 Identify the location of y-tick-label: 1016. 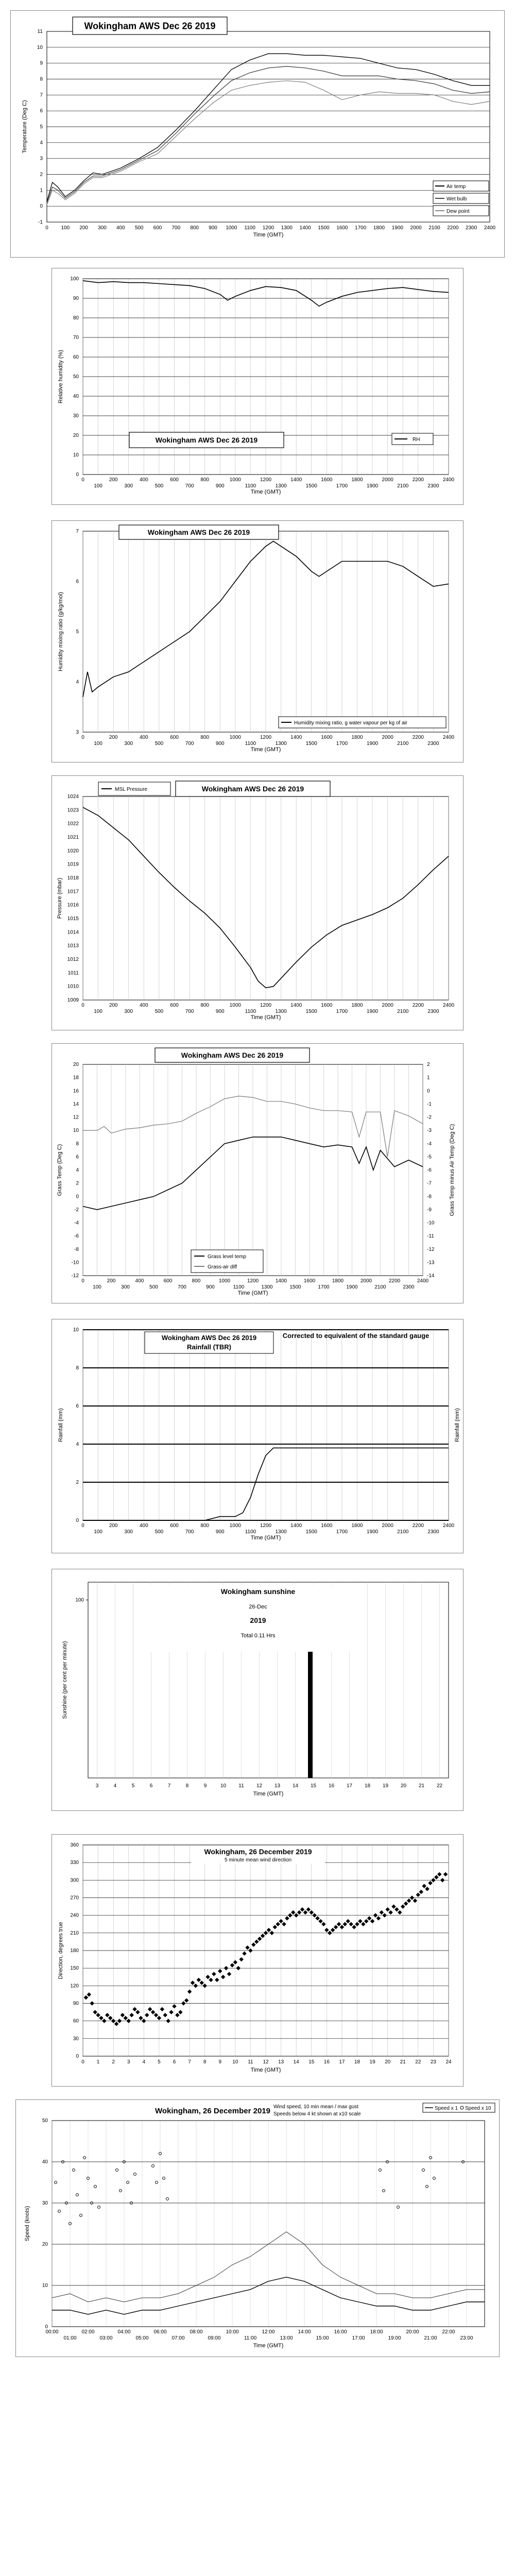
(73, 905).